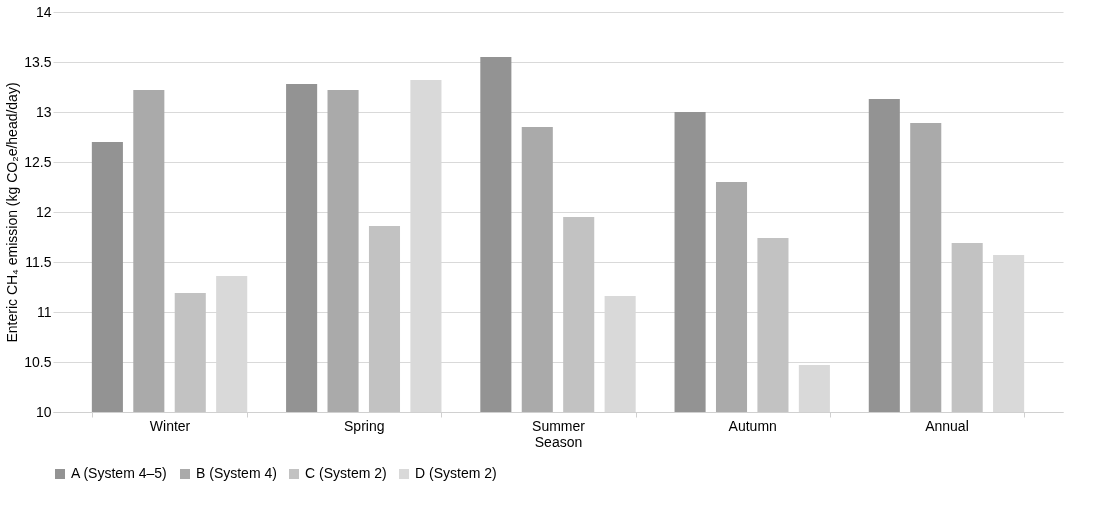 Image resolution: width=1115 pixels, height=531 pixels. I want to click on legend-label: A (System 4–5), so click(119, 473).